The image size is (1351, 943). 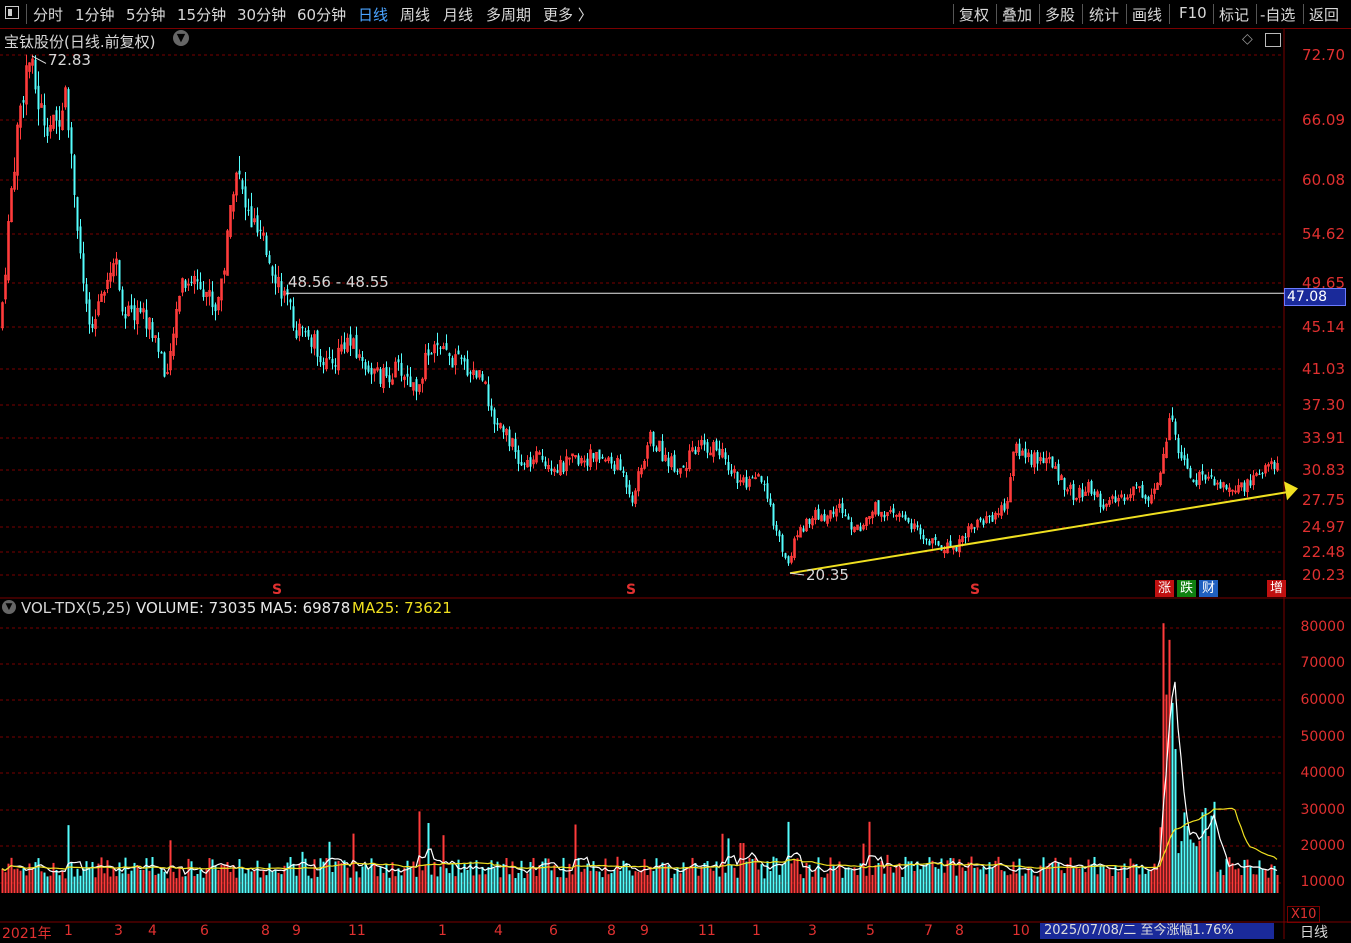 I want to click on overlay-button: 叠加, so click(x=1017, y=15).